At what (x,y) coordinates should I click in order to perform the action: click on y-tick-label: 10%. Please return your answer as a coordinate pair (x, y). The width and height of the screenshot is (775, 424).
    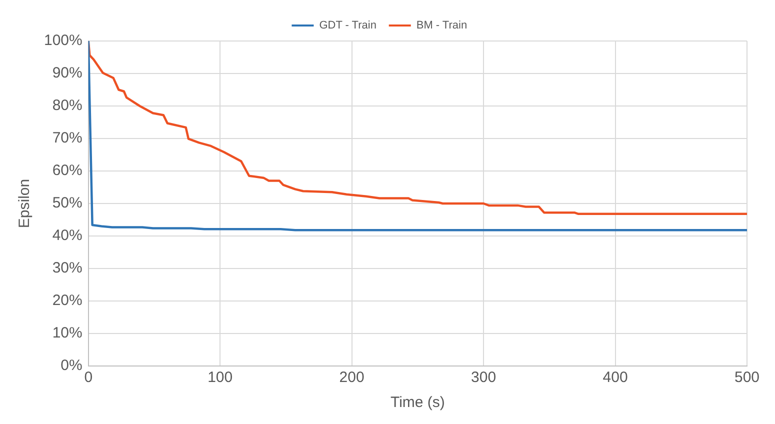
    Looking at the image, I should click on (67, 333).